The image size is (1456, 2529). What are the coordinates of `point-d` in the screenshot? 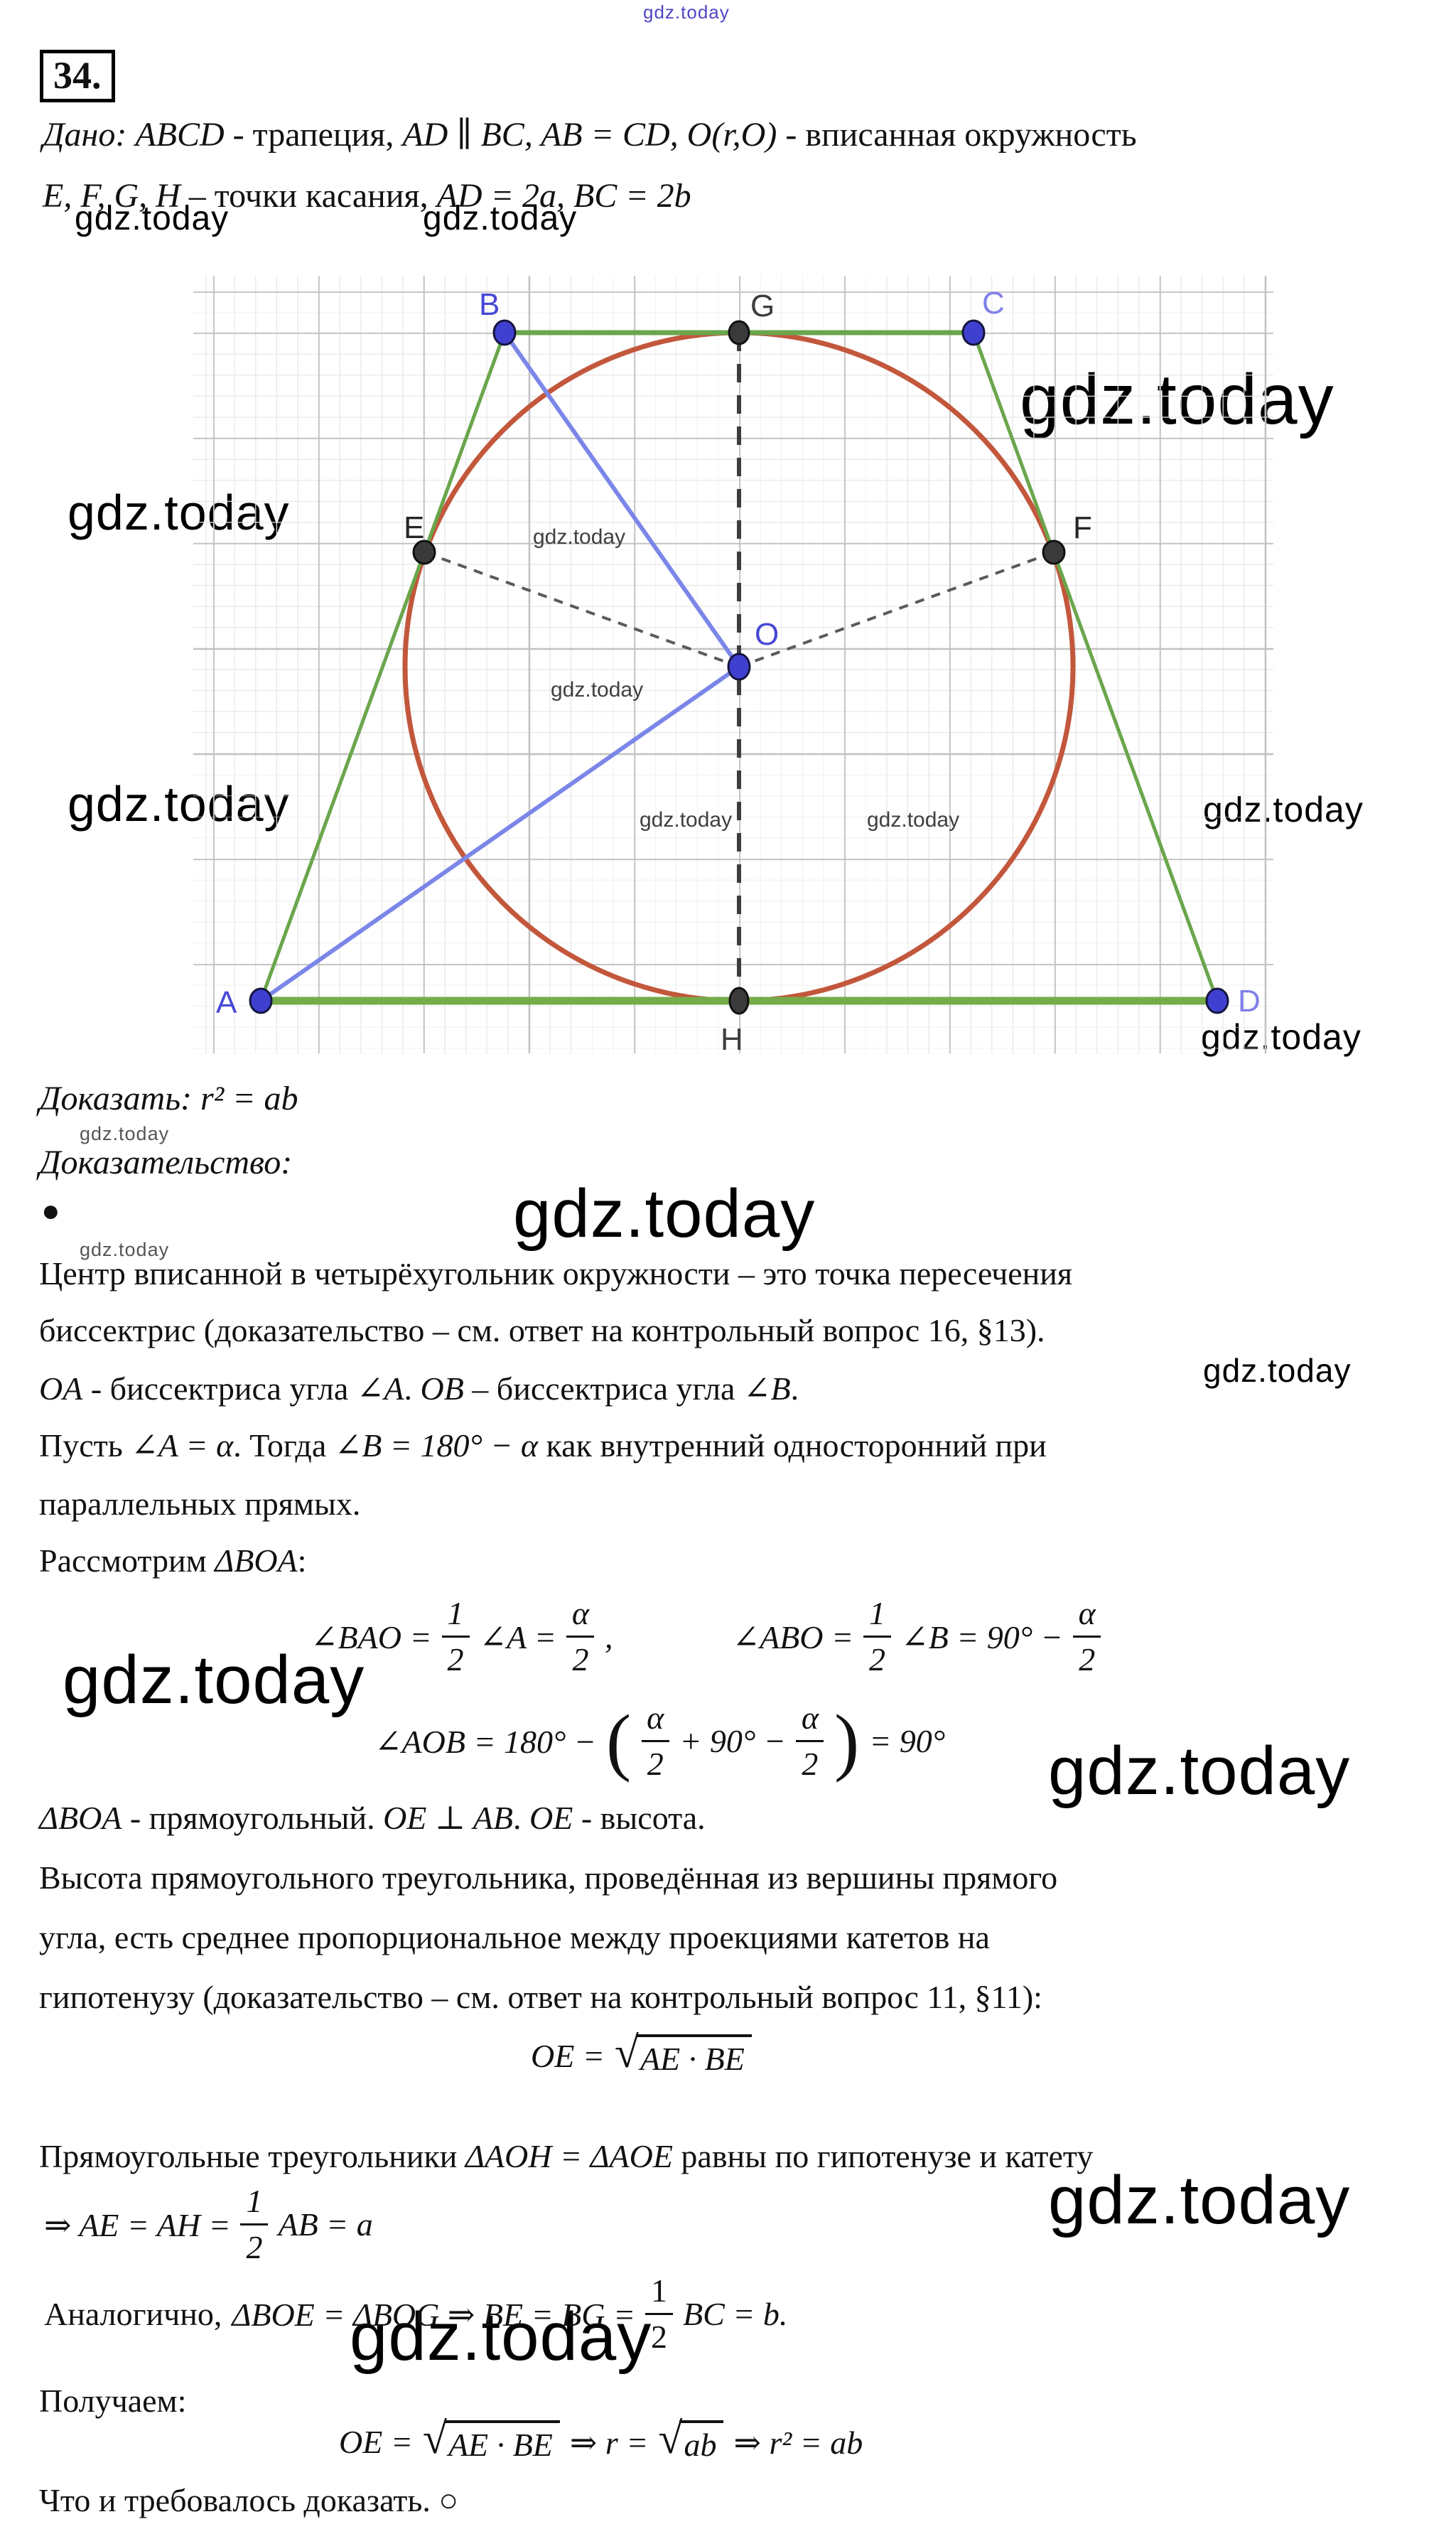 It's located at (1217, 1000).